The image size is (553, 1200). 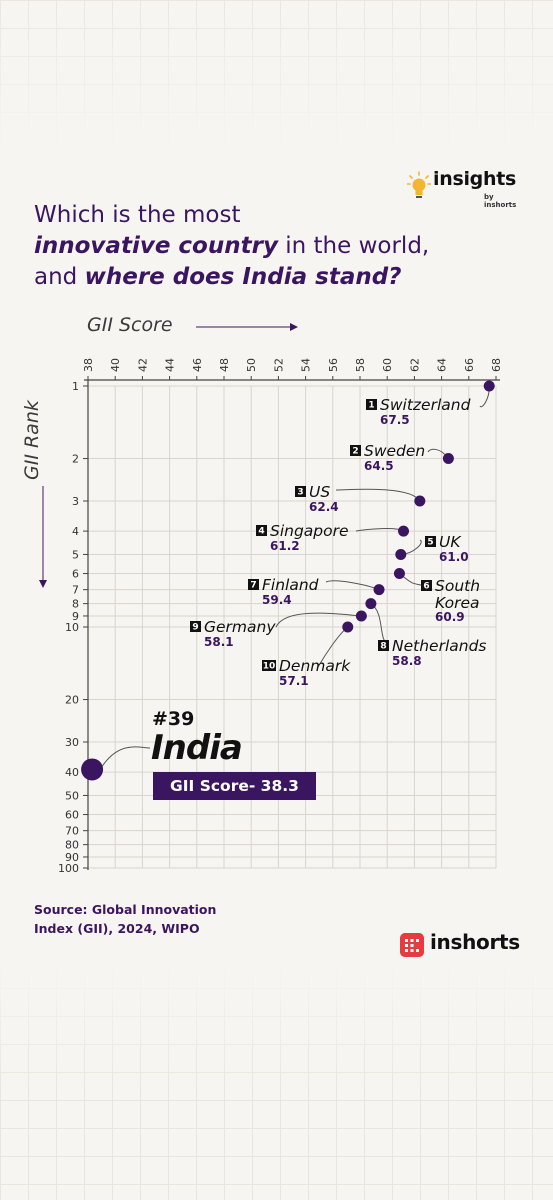 What do you see at coordinates (117, 928) in the screenshot?
I see `source-line-2: Index (GII), 2024, WIPO` at bounding box center [117, 928].